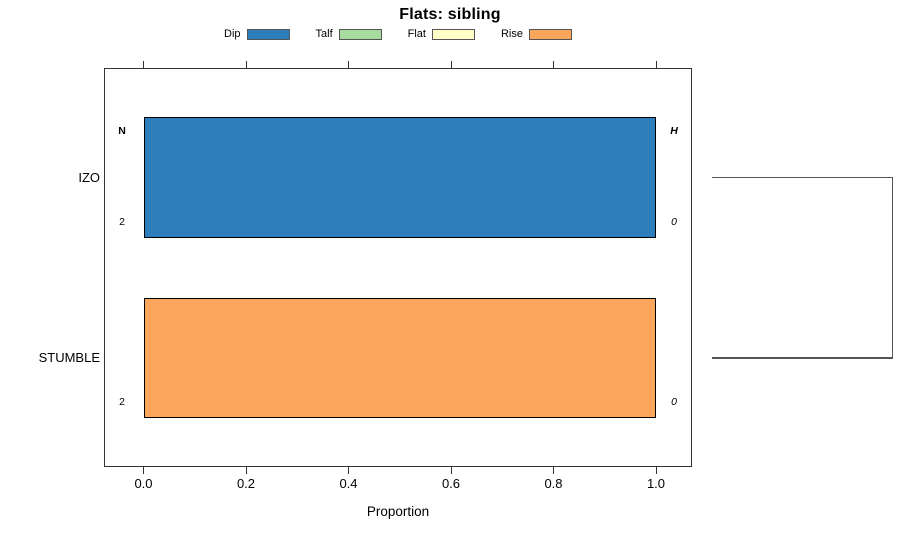  Describe the element at coordinates (416, 34) in the screenshot. I see `legend-label: Flat` at that location.